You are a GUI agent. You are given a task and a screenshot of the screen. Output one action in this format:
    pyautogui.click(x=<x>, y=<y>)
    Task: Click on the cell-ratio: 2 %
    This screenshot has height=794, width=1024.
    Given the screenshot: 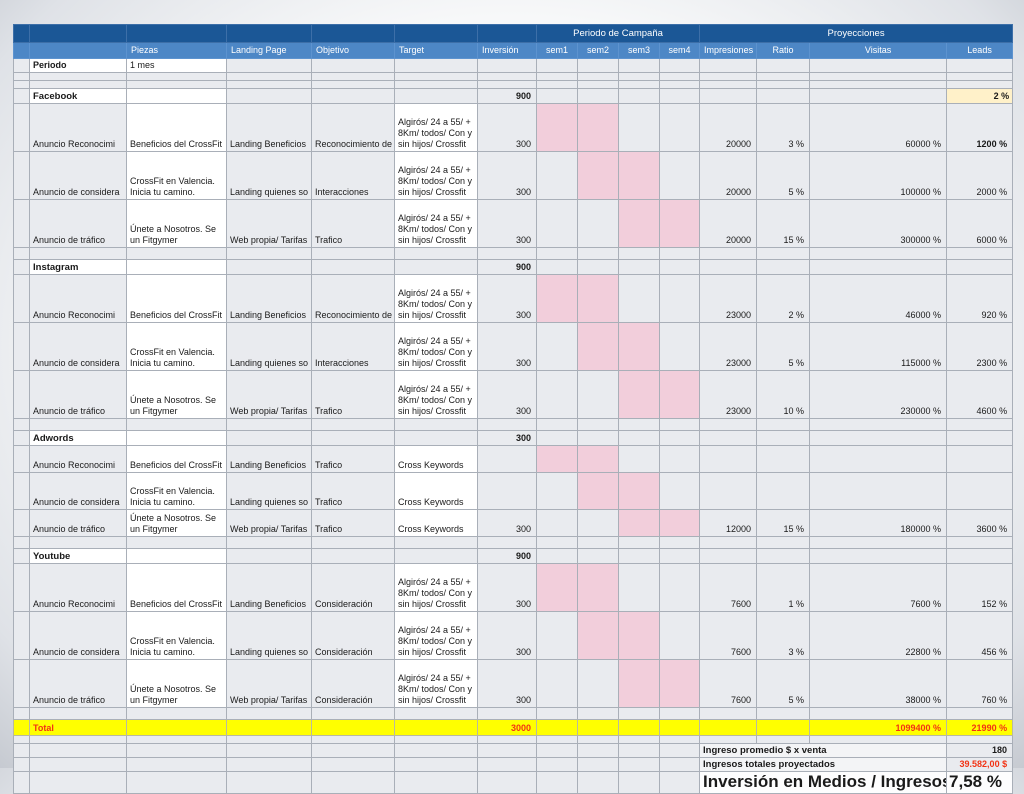 What is the action you would take?
    pyautogui.click(x=783, y=298)
    